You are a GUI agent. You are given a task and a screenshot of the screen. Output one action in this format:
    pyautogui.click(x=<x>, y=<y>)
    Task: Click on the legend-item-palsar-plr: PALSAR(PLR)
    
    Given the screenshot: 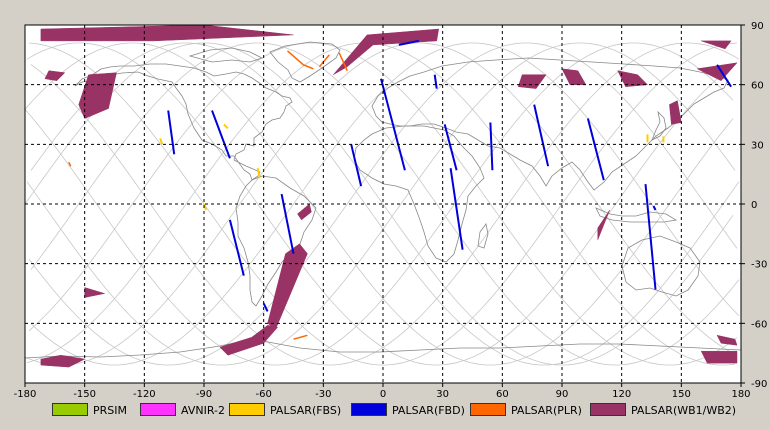 What is the action you would take?
    pyautogui.click(x=526, y=410)
    